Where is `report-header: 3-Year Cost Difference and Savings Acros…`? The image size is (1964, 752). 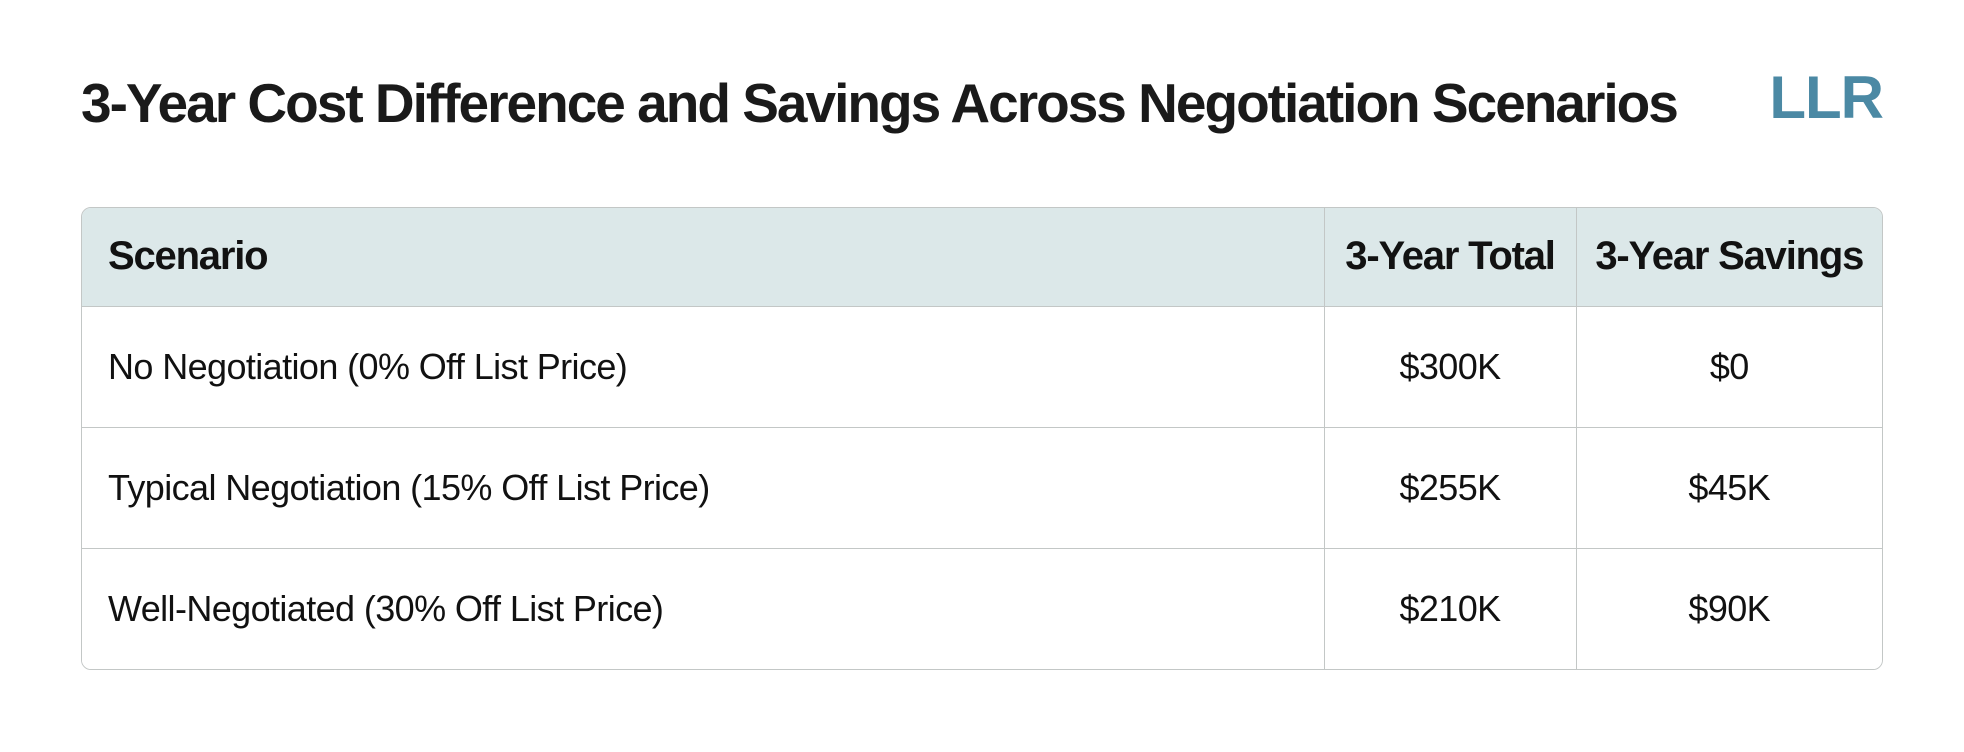 report-header: 3-Year Cost Difference and Savings Acros… is located at coordinates (982, 99).